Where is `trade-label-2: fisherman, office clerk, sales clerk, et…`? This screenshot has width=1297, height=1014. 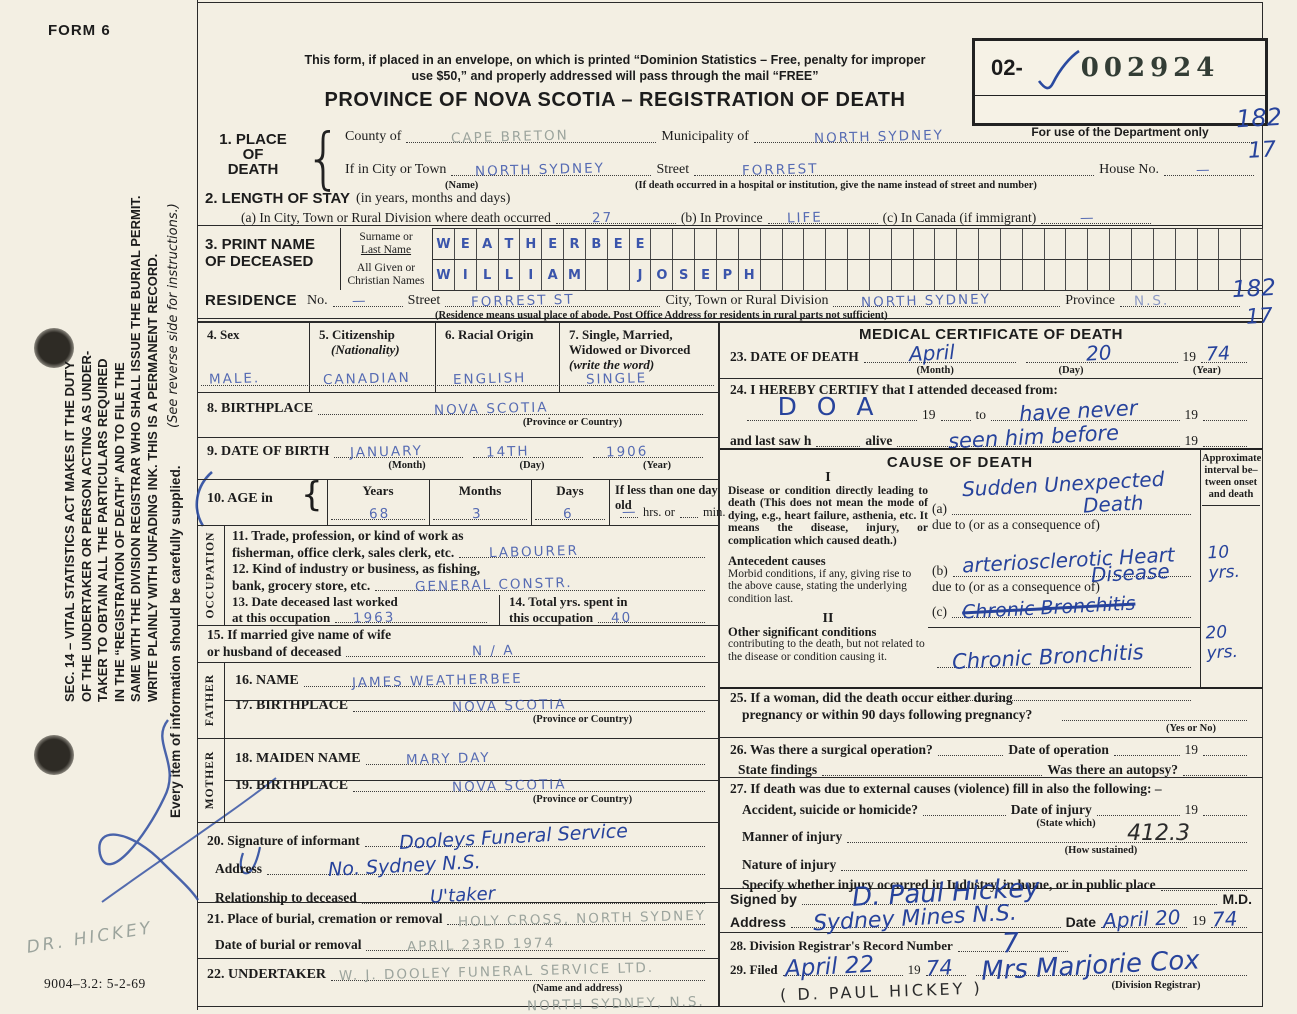 trade-label-2: fisherman, office clerk, sales clerk, et… is located at coordinates (343, 552).